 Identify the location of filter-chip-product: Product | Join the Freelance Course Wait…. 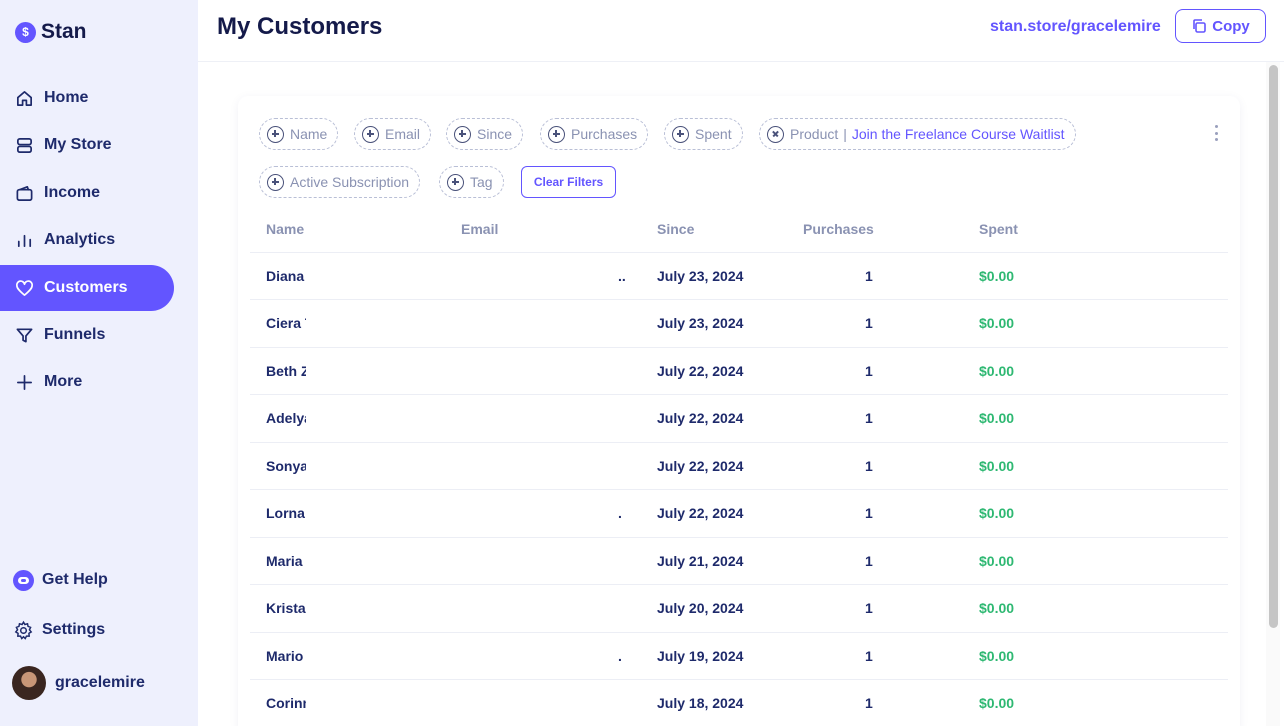
(917, 134).